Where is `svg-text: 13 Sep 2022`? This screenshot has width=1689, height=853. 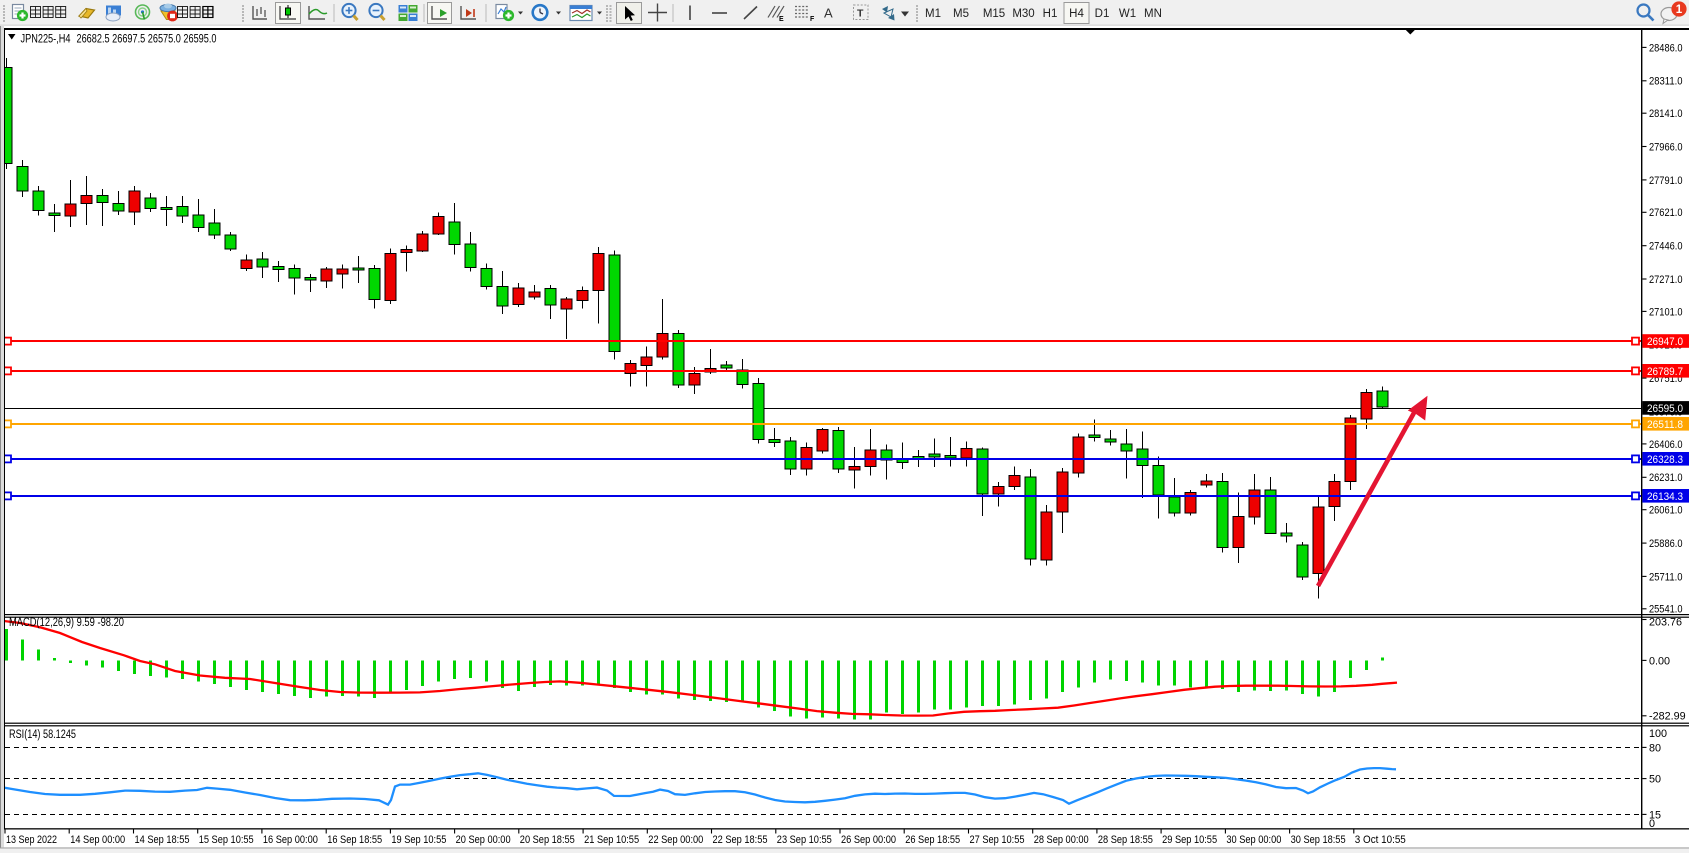
svg-text: 13 Sep 2022 is located at coordinates (31, 840).